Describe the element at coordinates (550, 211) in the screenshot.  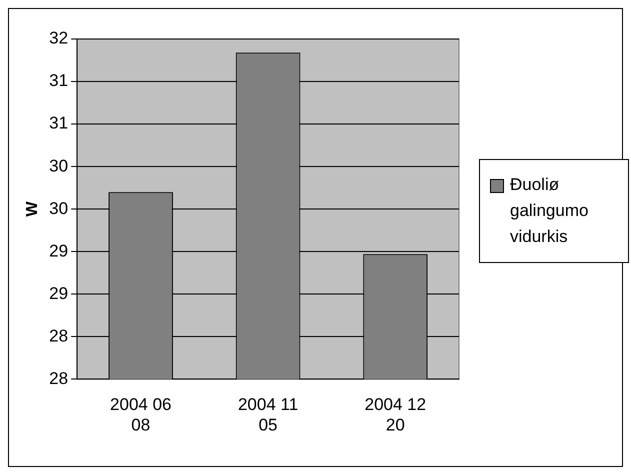
I see `legend-label: Ðuoliø galingumo vidurkis` at that location.